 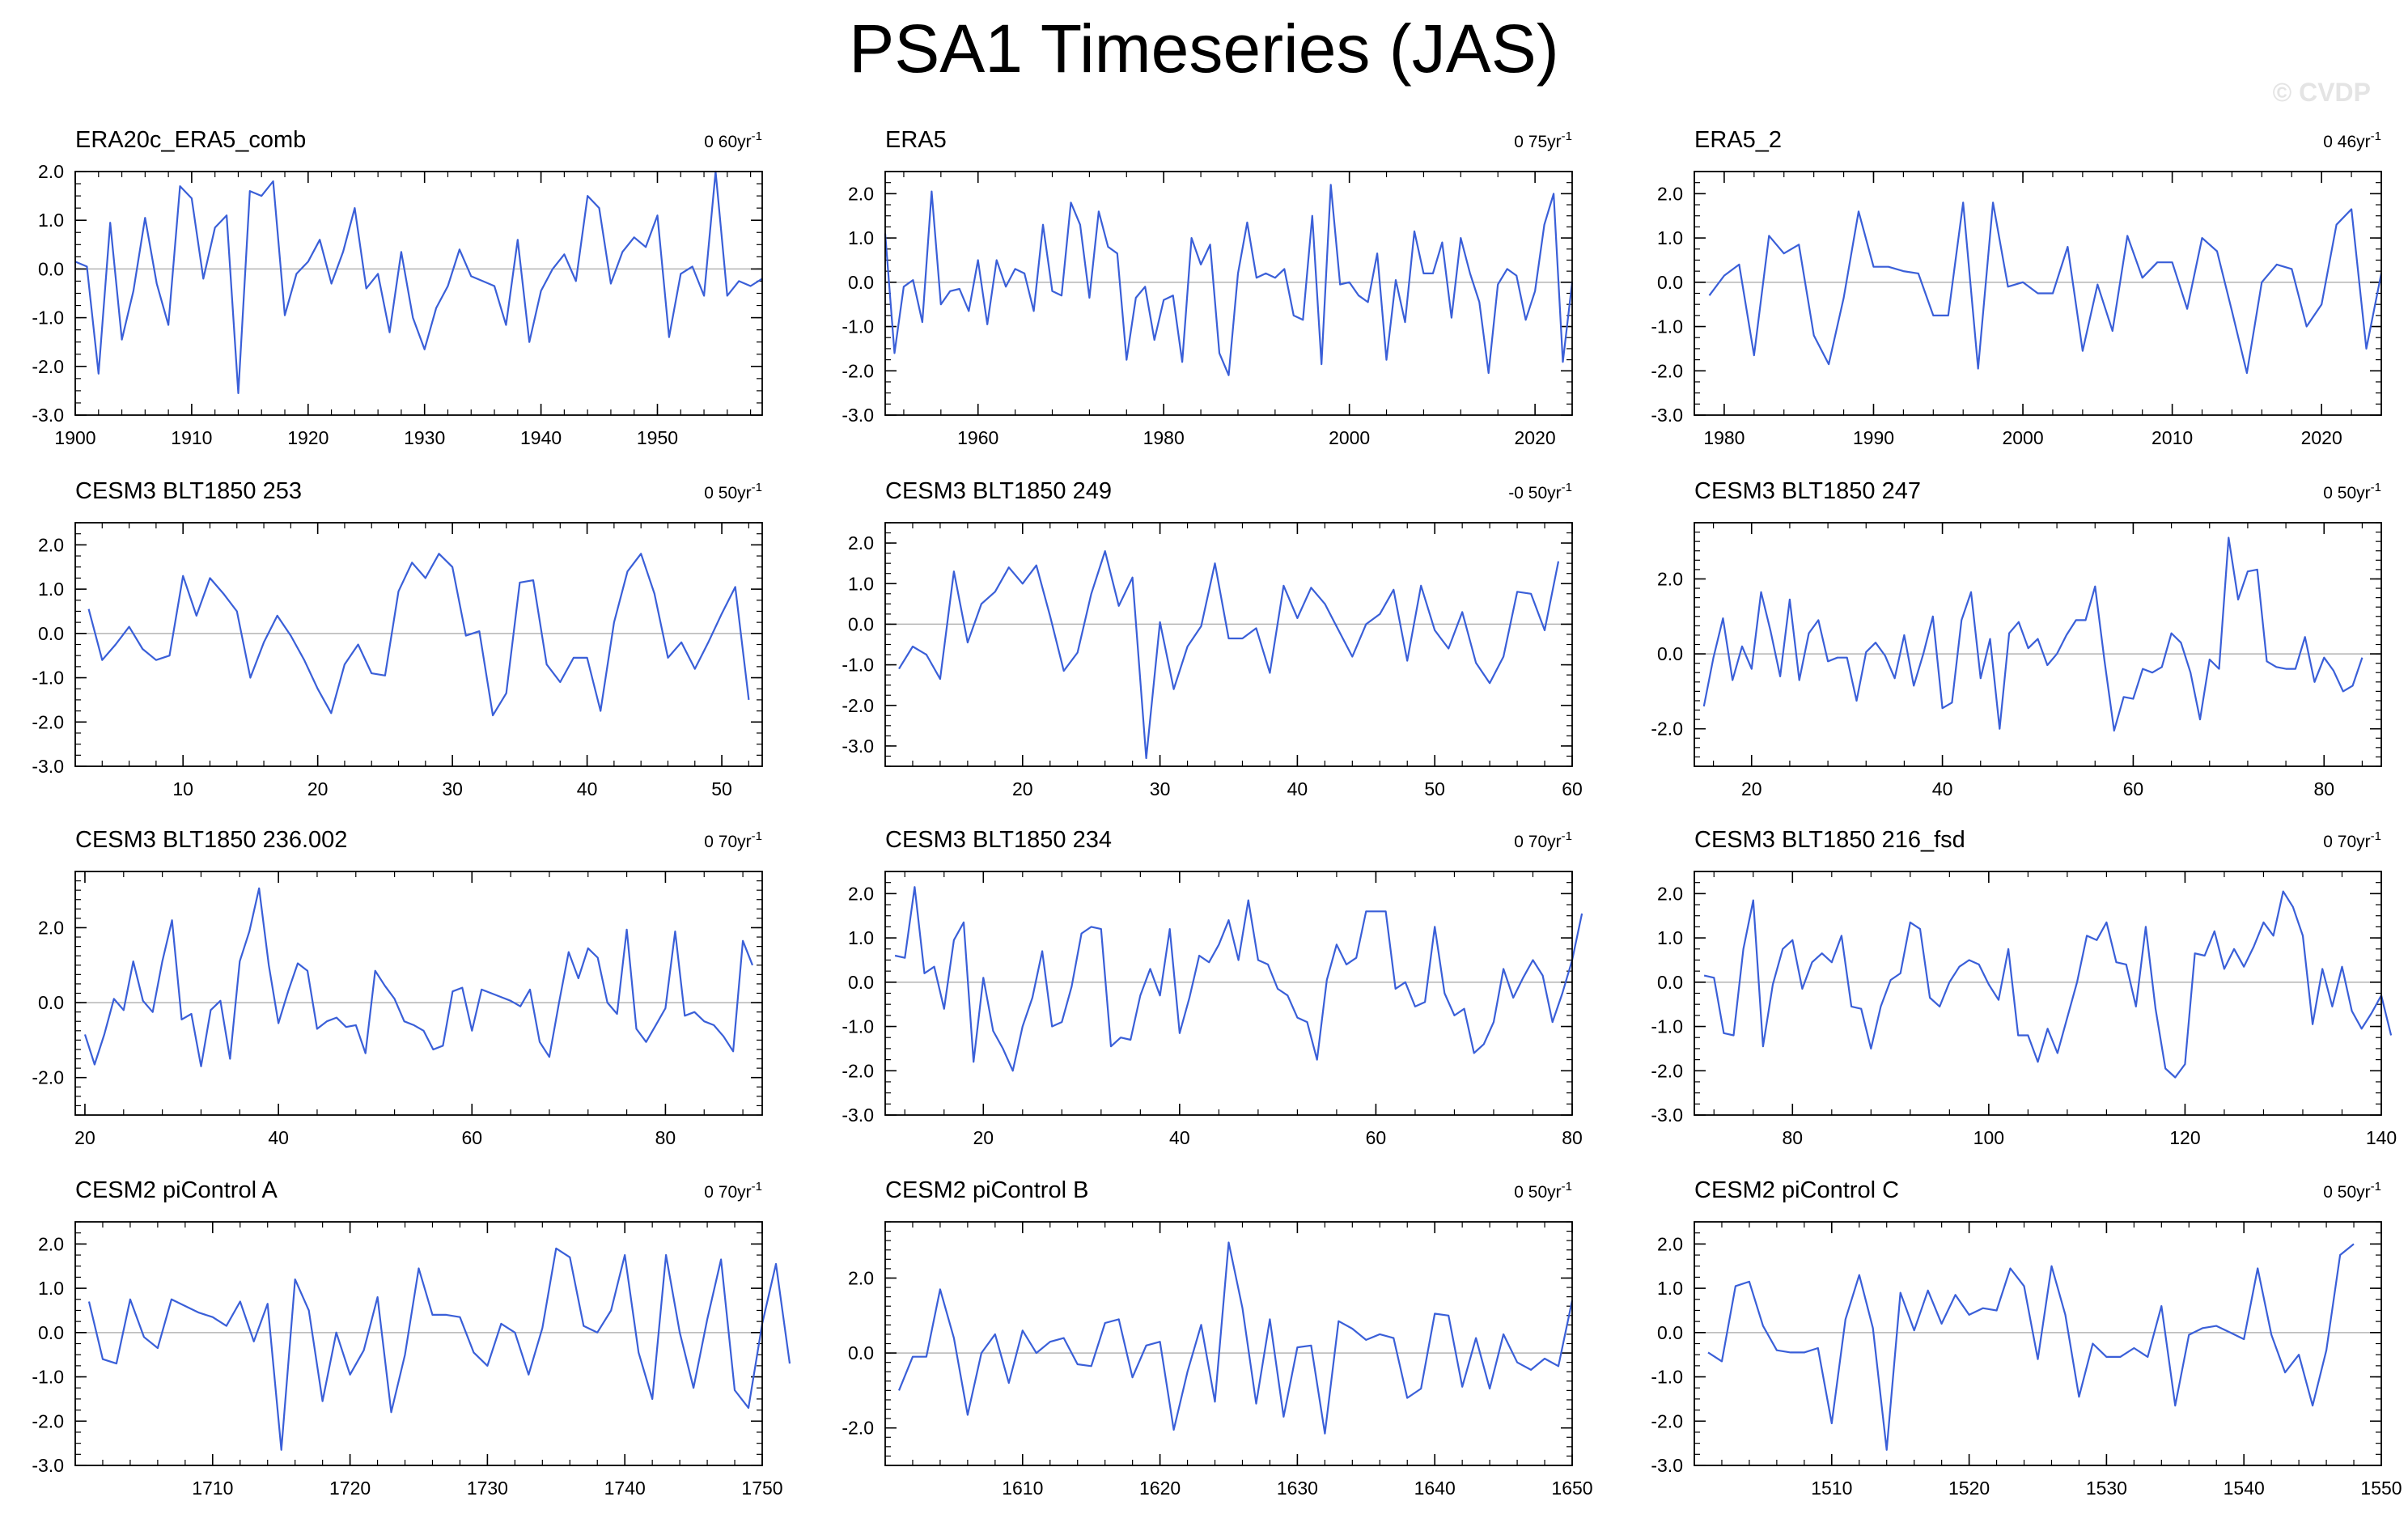 What do you see at coordinates (987, 1190) in the screenshot?
I see `panel-title: CESM2 piControl B` at bounding box center [987, 1190].